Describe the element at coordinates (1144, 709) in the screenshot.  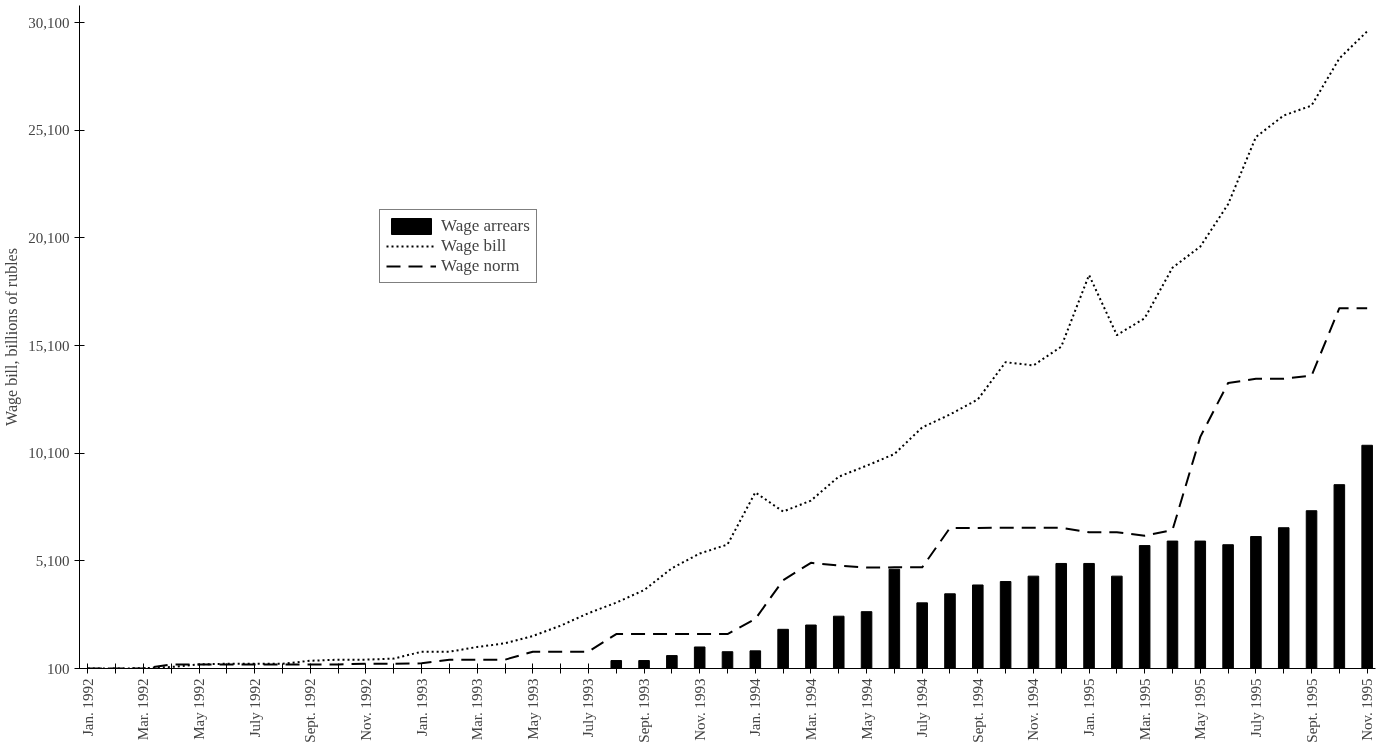
I see `x-tick-label: Mar. 1995` at that location.